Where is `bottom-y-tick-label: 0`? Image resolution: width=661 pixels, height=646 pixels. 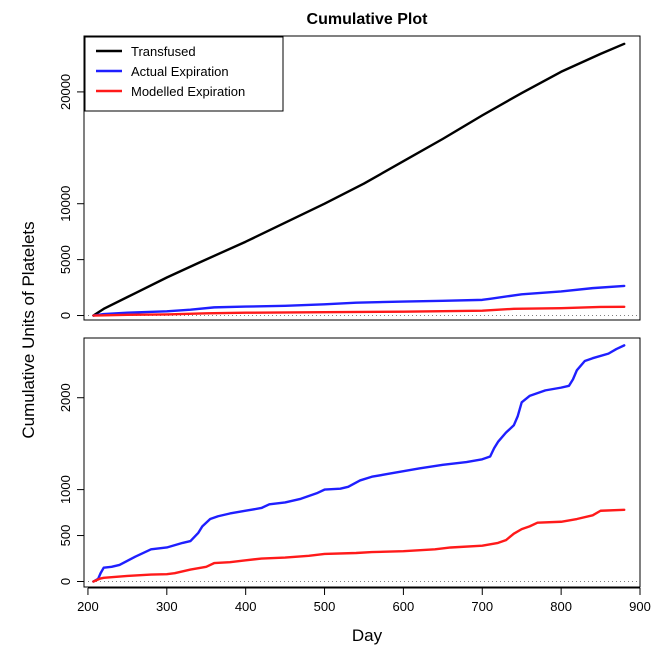 bottom-y-tick-label: 0 is located at coordinates (65, 581).